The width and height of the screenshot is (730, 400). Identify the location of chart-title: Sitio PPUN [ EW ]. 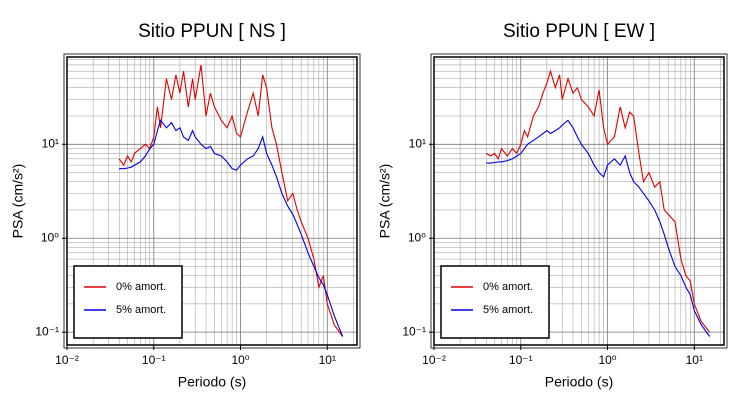
(579, 31).